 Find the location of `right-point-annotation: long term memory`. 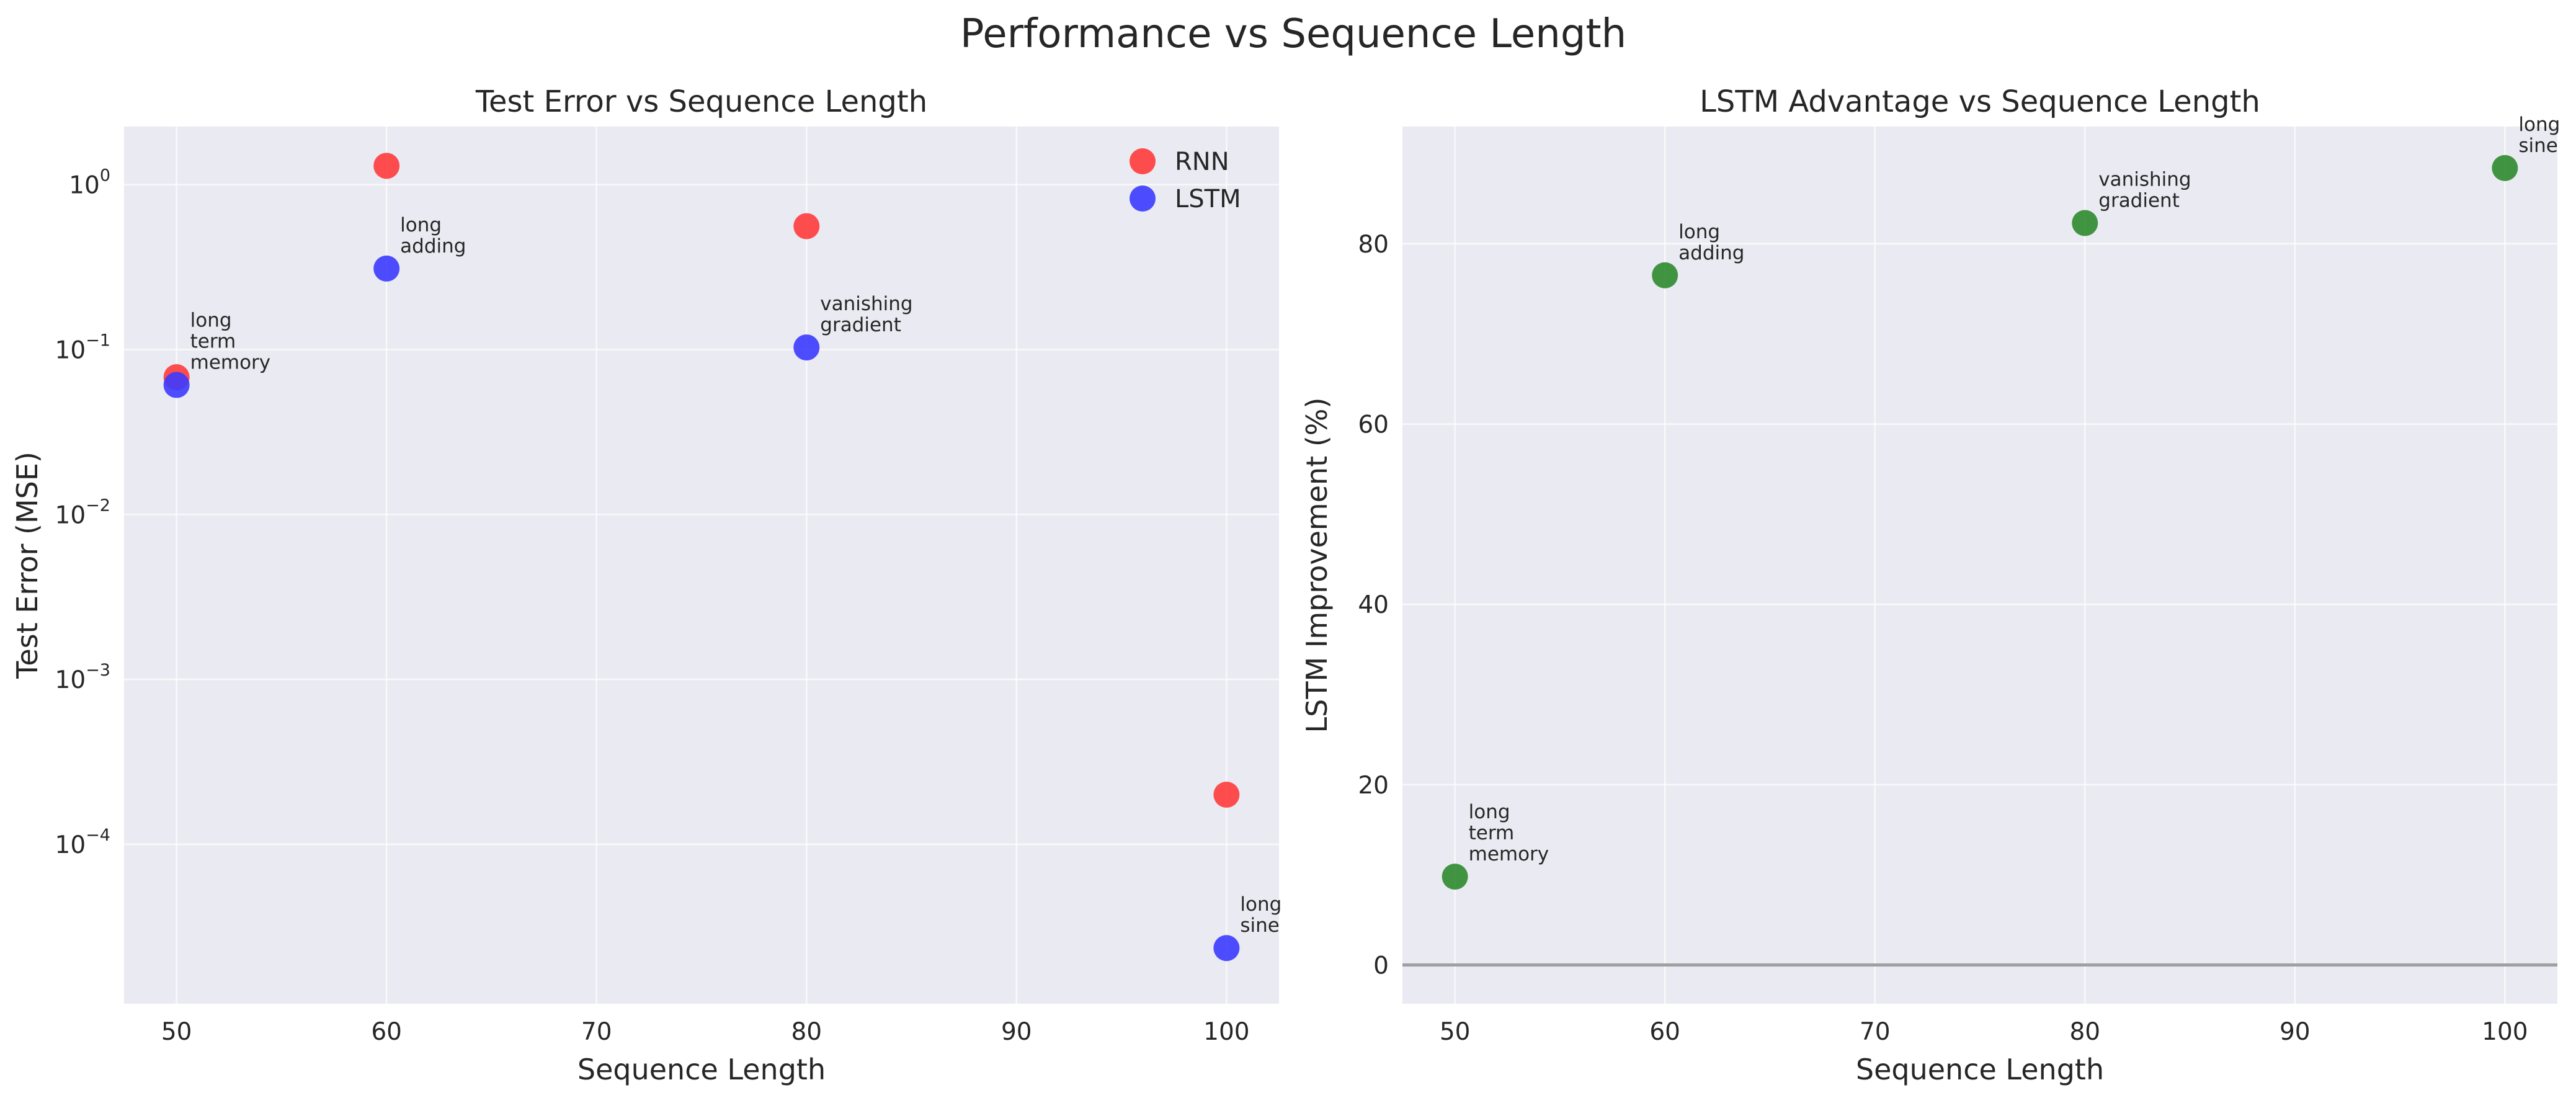

right-point-annotation: long term memory is located at coordinates (1509, 833).